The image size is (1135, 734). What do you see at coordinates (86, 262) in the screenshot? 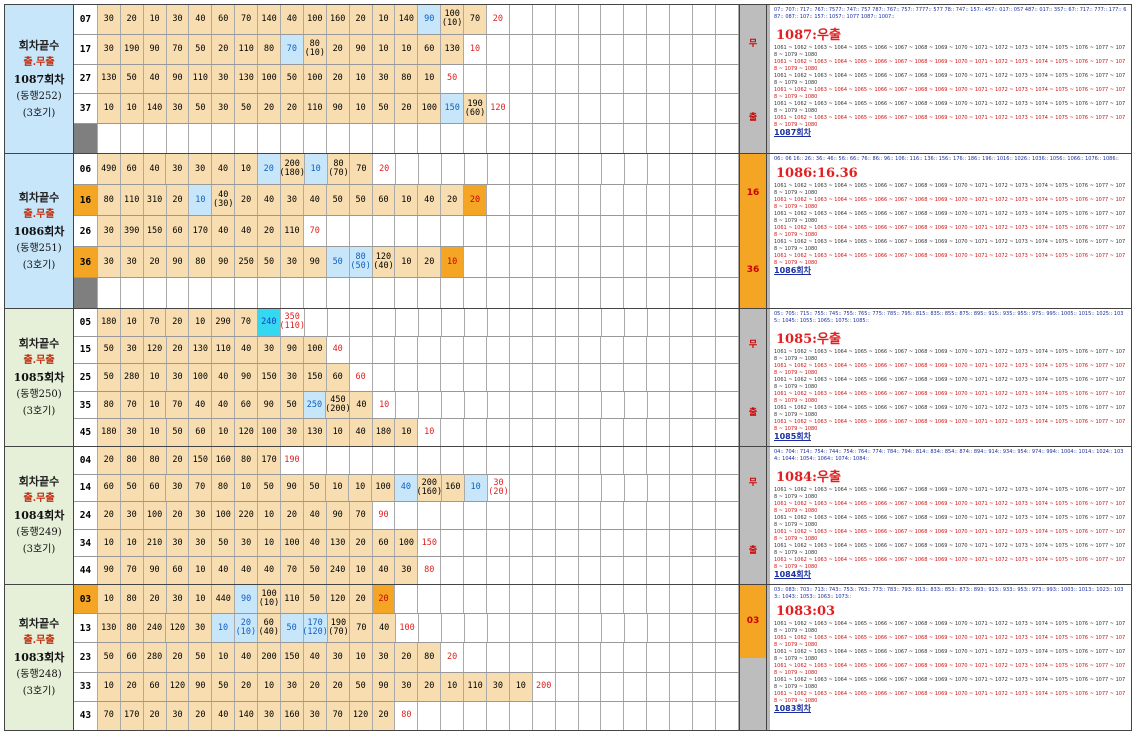
I see `row-key-cell: 36` at bounding box center [86, 262].